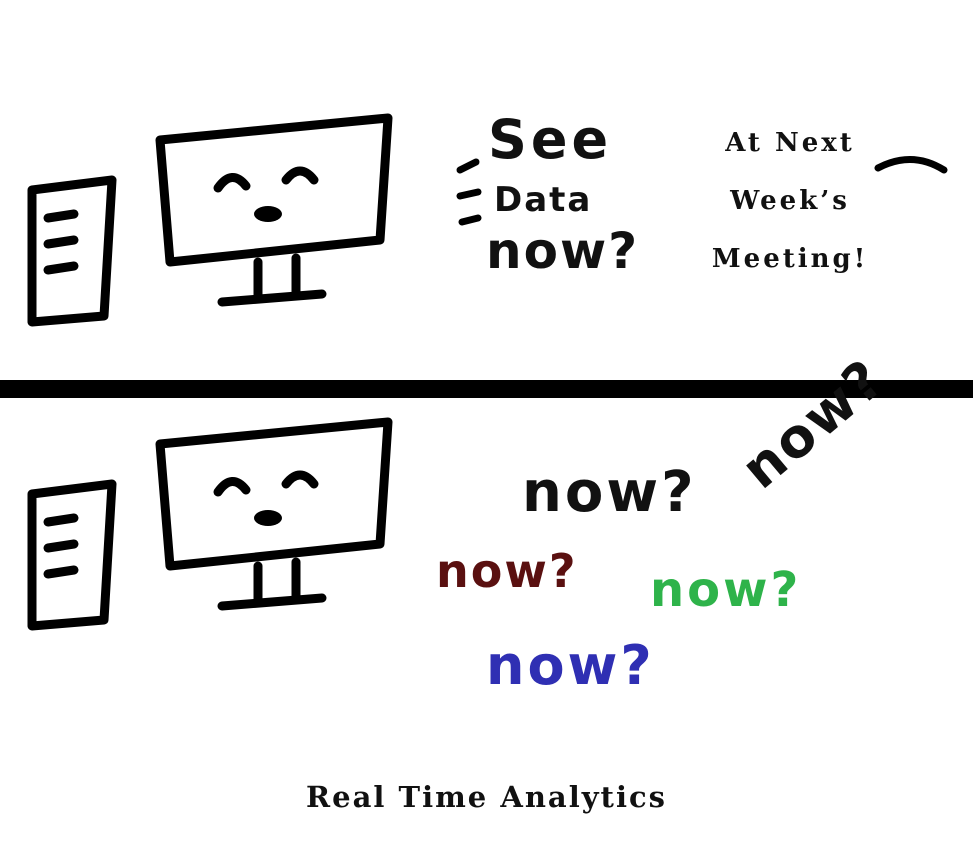 The height and width of the screenshot is (841, 973). Describe the element at coordinates (543, 200) in the screenshot. I see `handwritten-data: Data` at that location.